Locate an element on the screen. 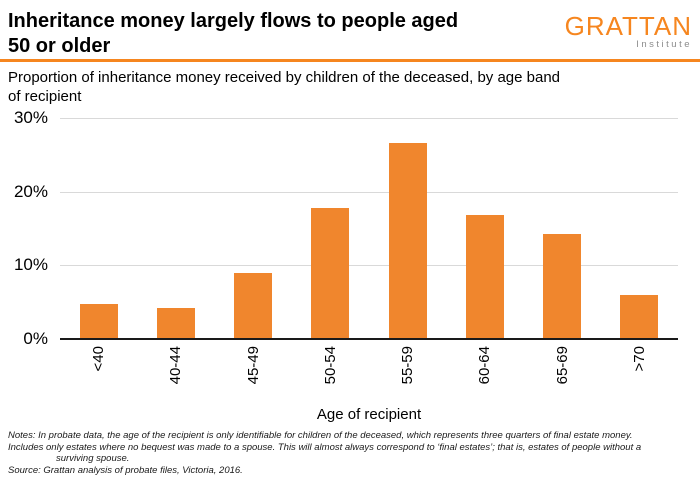 The width and height of the screenshot is (700, 477). y-axis-tick-label: 0% is located at coordinates (35, 338).